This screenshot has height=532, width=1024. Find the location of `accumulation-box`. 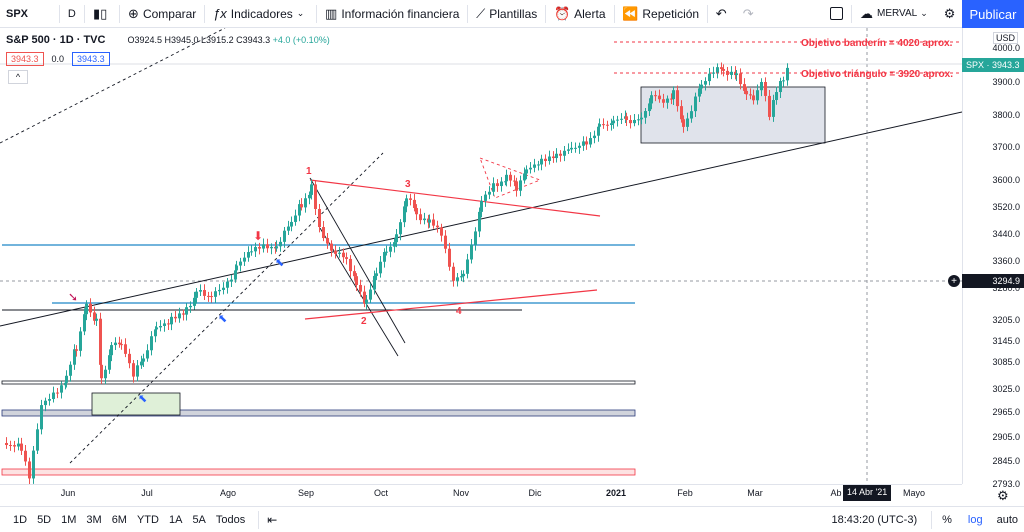

accumulation-box is located at coordinates (136, 404).